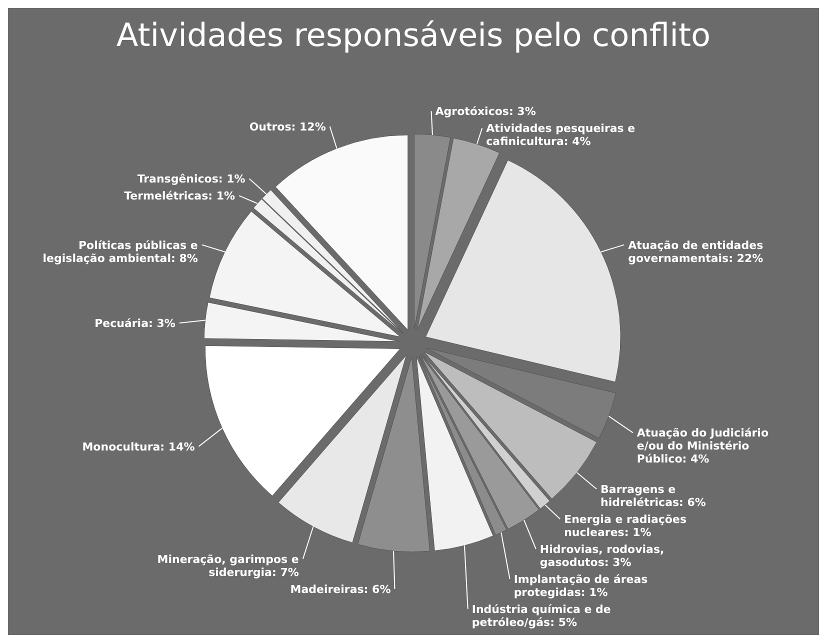  What do you see at coordinates (602, 556) in the screenshot?
I see `slice-label: Hidrovias, rodovias, gasodutos: 3%` at bounding box center [602, 556].